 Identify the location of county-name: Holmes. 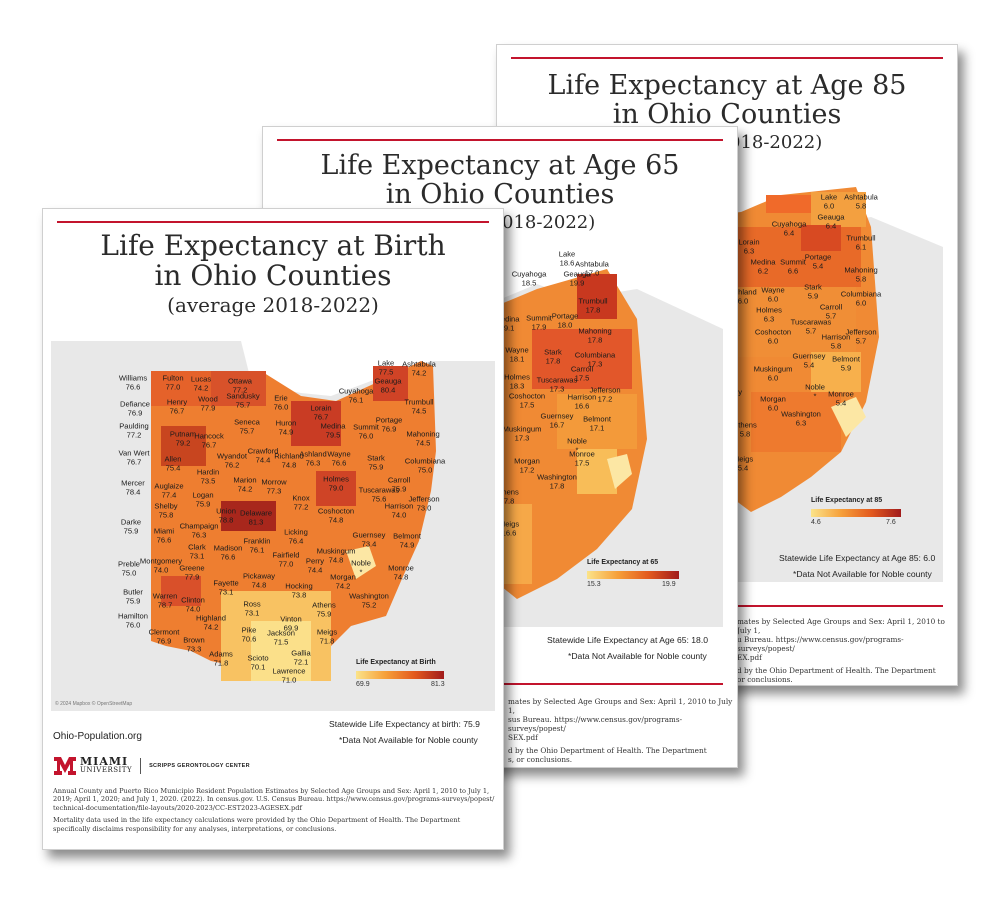
(336, 479).